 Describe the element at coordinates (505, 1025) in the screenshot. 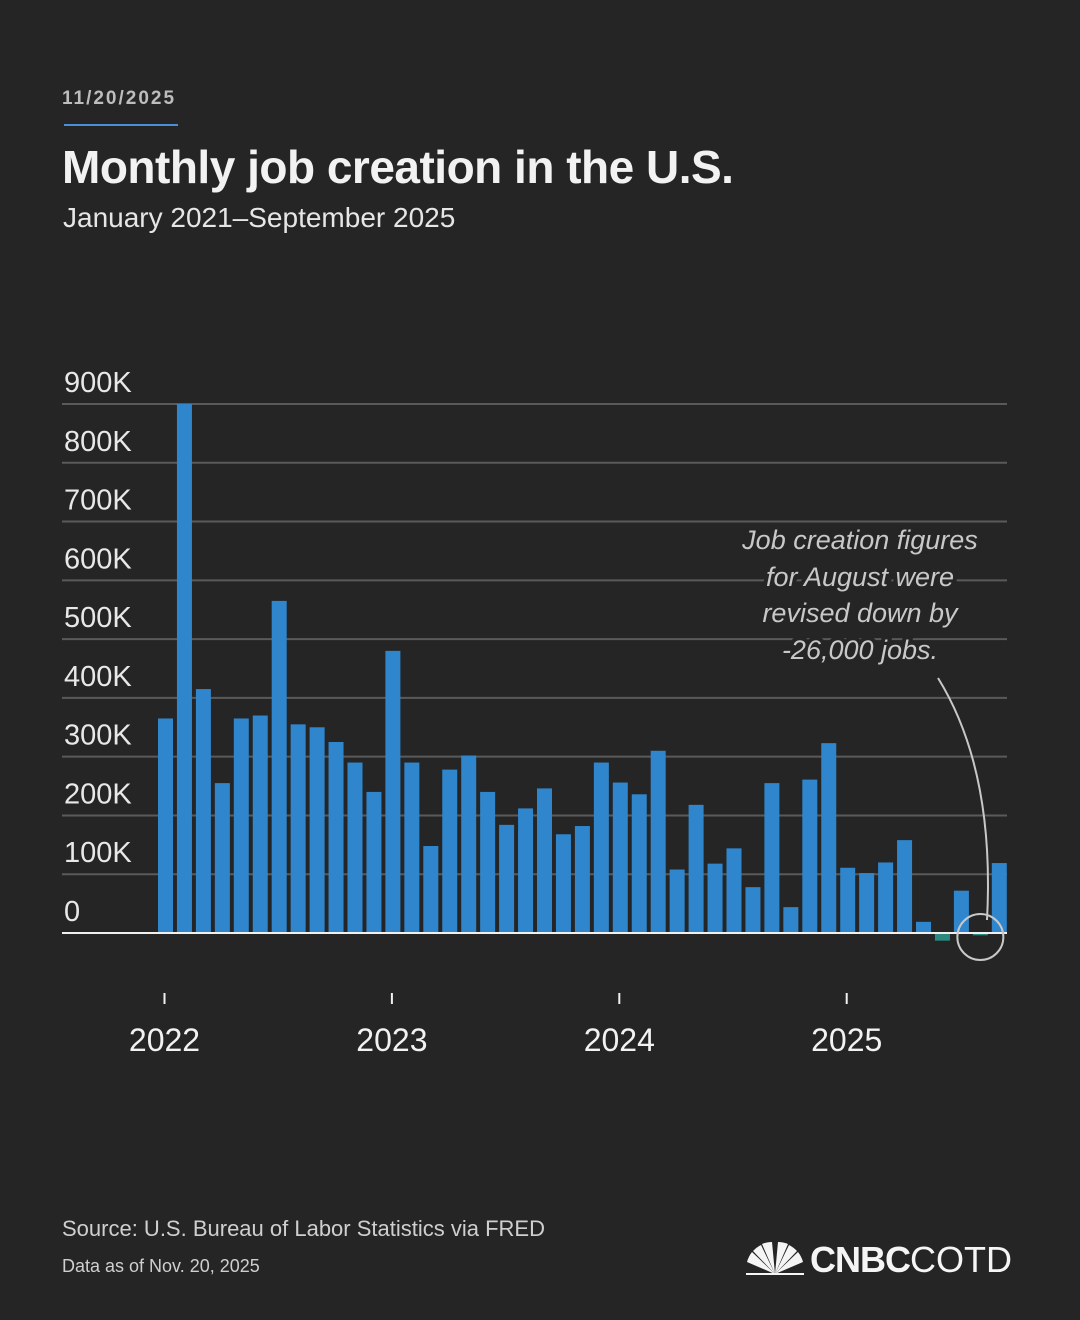

I see `x-axis-ticks: 2022 2023 2024 2025` at that location.